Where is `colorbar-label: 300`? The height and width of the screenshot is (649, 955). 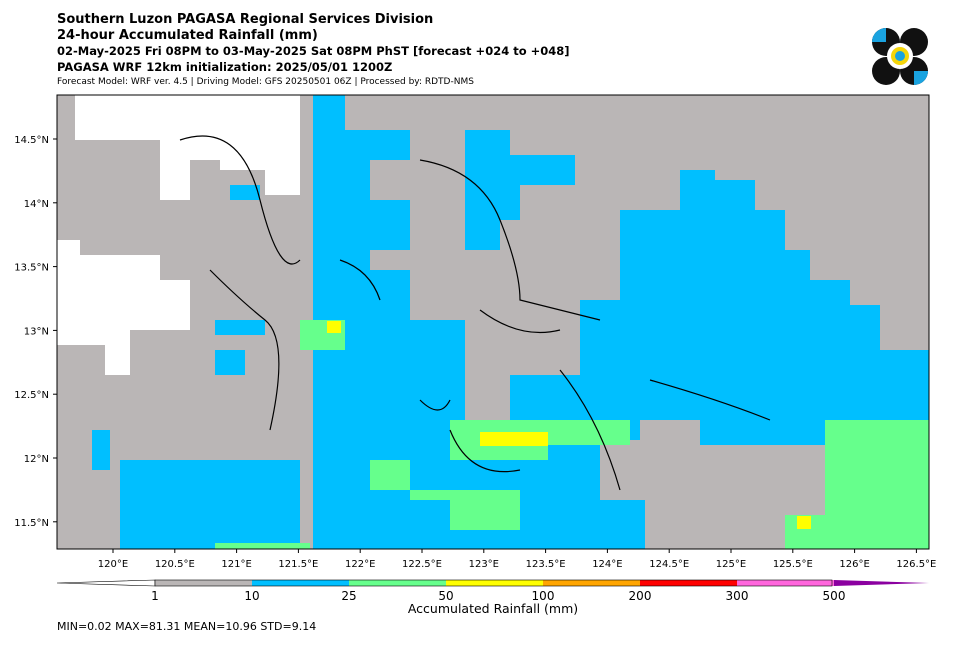
colorbar-label: 300 is located at coordinates (737, 596).